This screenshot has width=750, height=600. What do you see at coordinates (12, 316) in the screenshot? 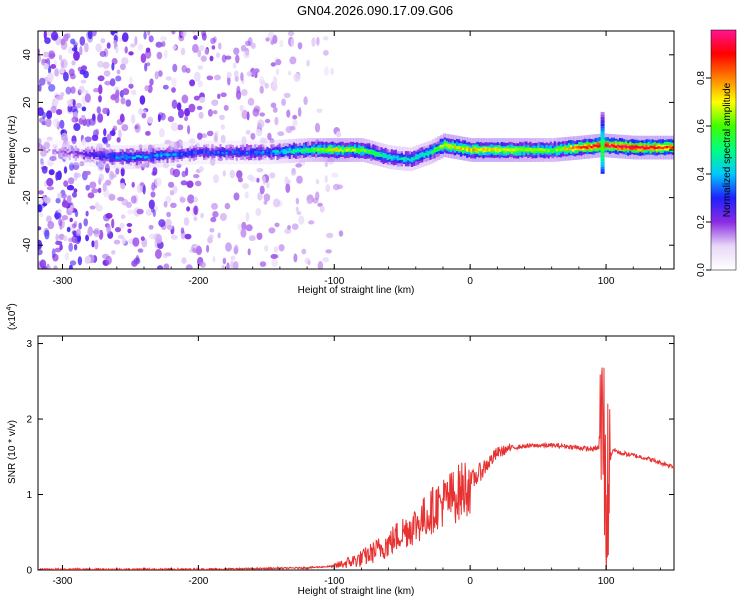
I see `snr-y-scale: (x104)` at bounding box center [12, 316].